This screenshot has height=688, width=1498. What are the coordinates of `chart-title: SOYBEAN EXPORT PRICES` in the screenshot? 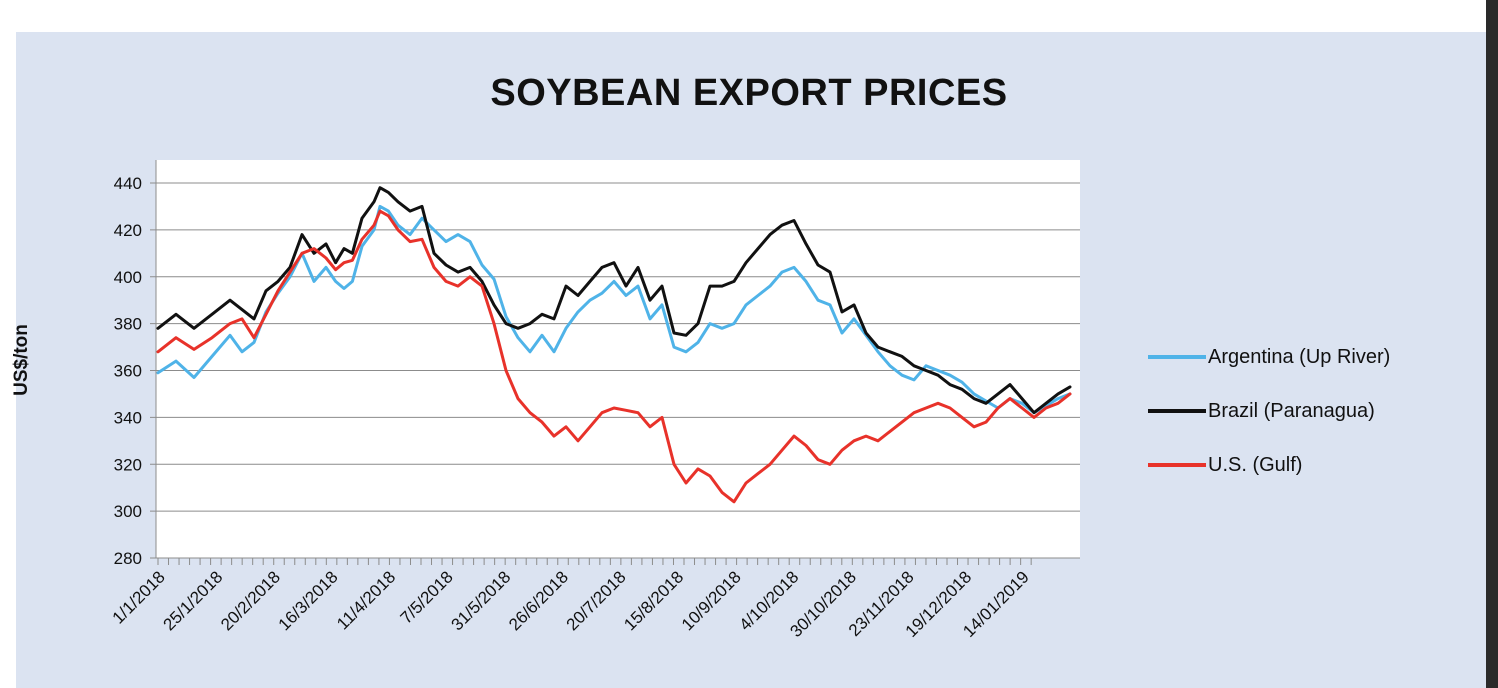 It's located at (749, 93).